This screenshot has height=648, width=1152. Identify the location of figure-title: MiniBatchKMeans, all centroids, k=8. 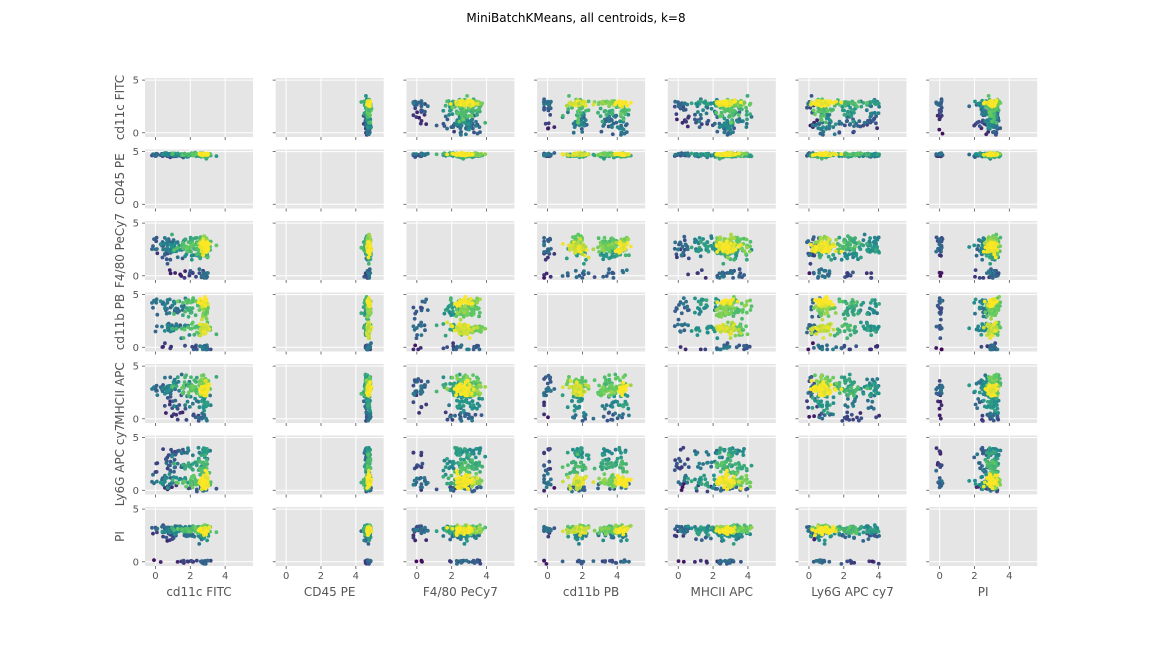
(576, 18).